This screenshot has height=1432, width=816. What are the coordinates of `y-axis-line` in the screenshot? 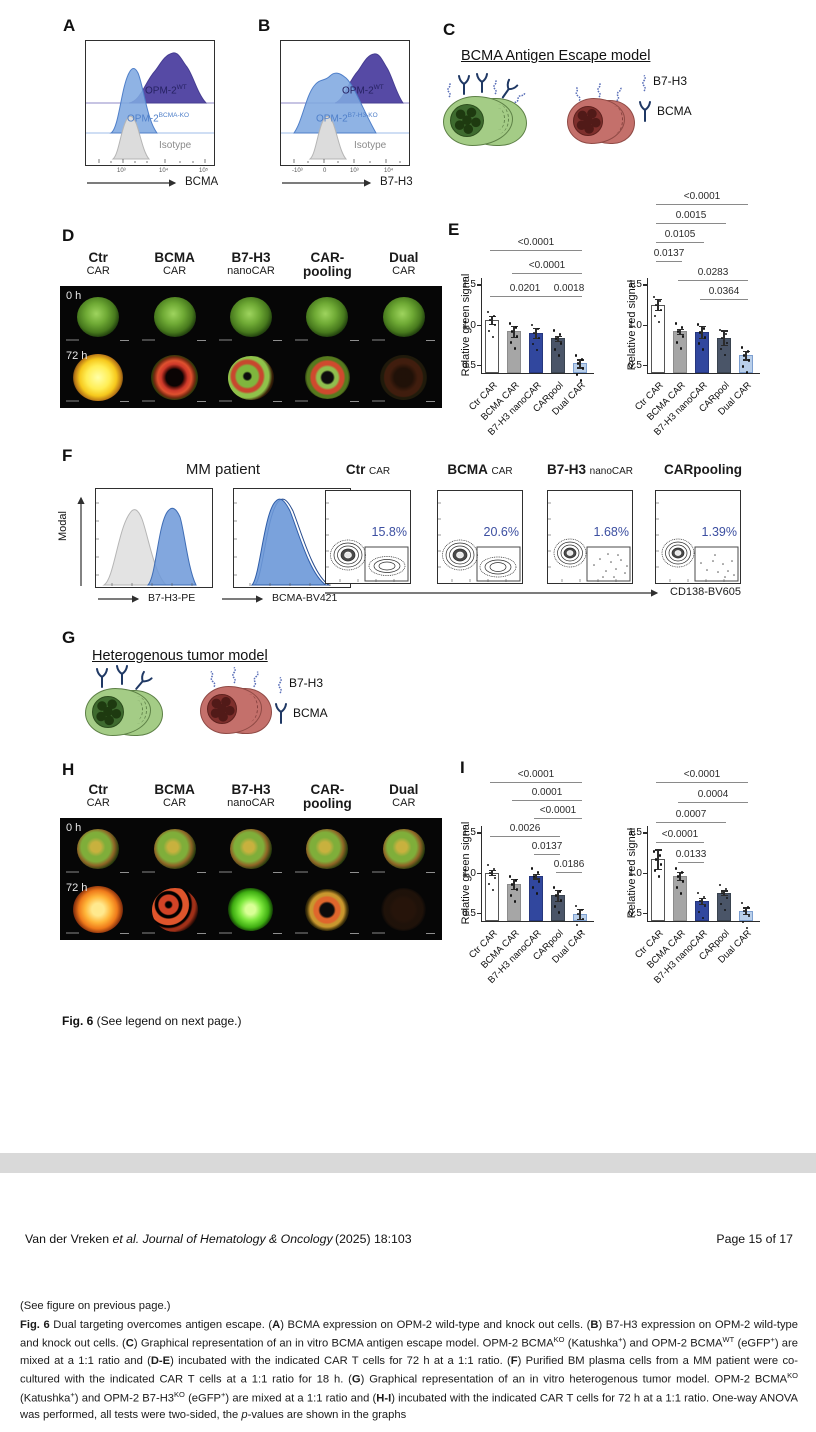 It's located at (648, 325).